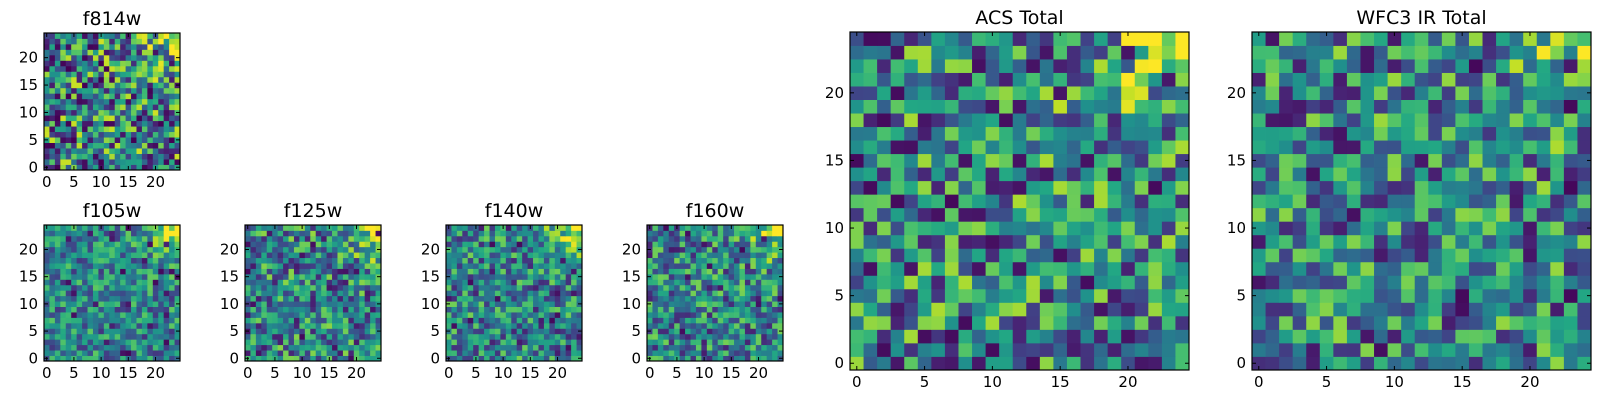 The height and width of the screenshot is (400, 1600). Describe the element at coordinates (857, 382) in the screenshot. I see `x-tick-label: 0` at that location.